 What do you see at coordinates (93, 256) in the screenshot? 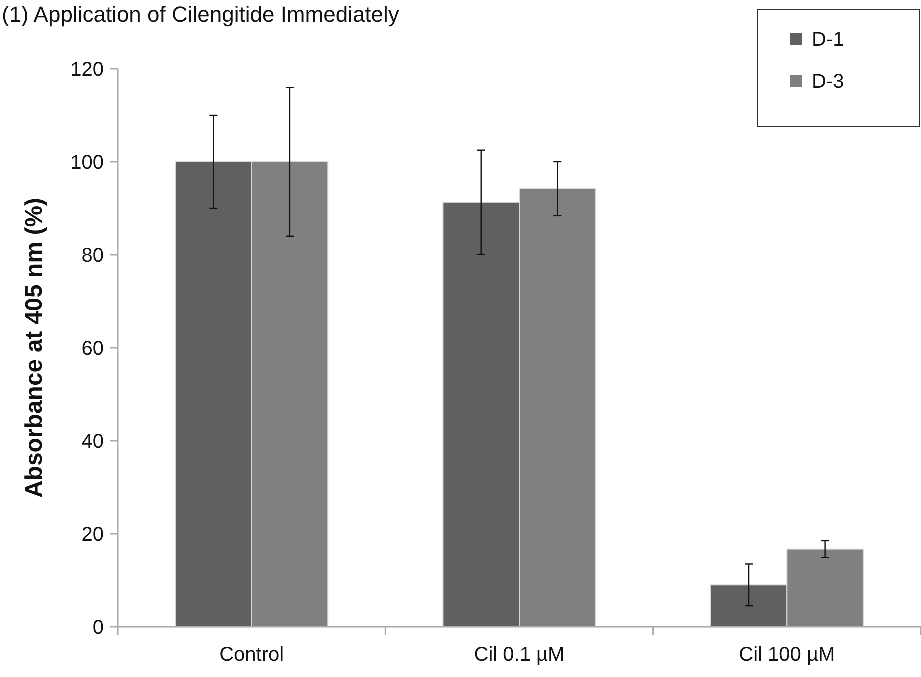
I see `y-tick-label: 80` at bounding box center [93, 256].